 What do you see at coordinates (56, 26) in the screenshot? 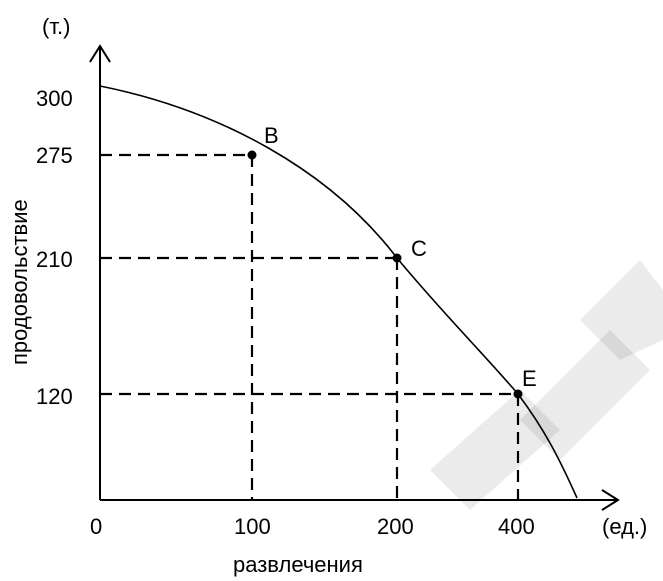
I see `y-unit-label: (т.)` at bounding box center [56, 26].